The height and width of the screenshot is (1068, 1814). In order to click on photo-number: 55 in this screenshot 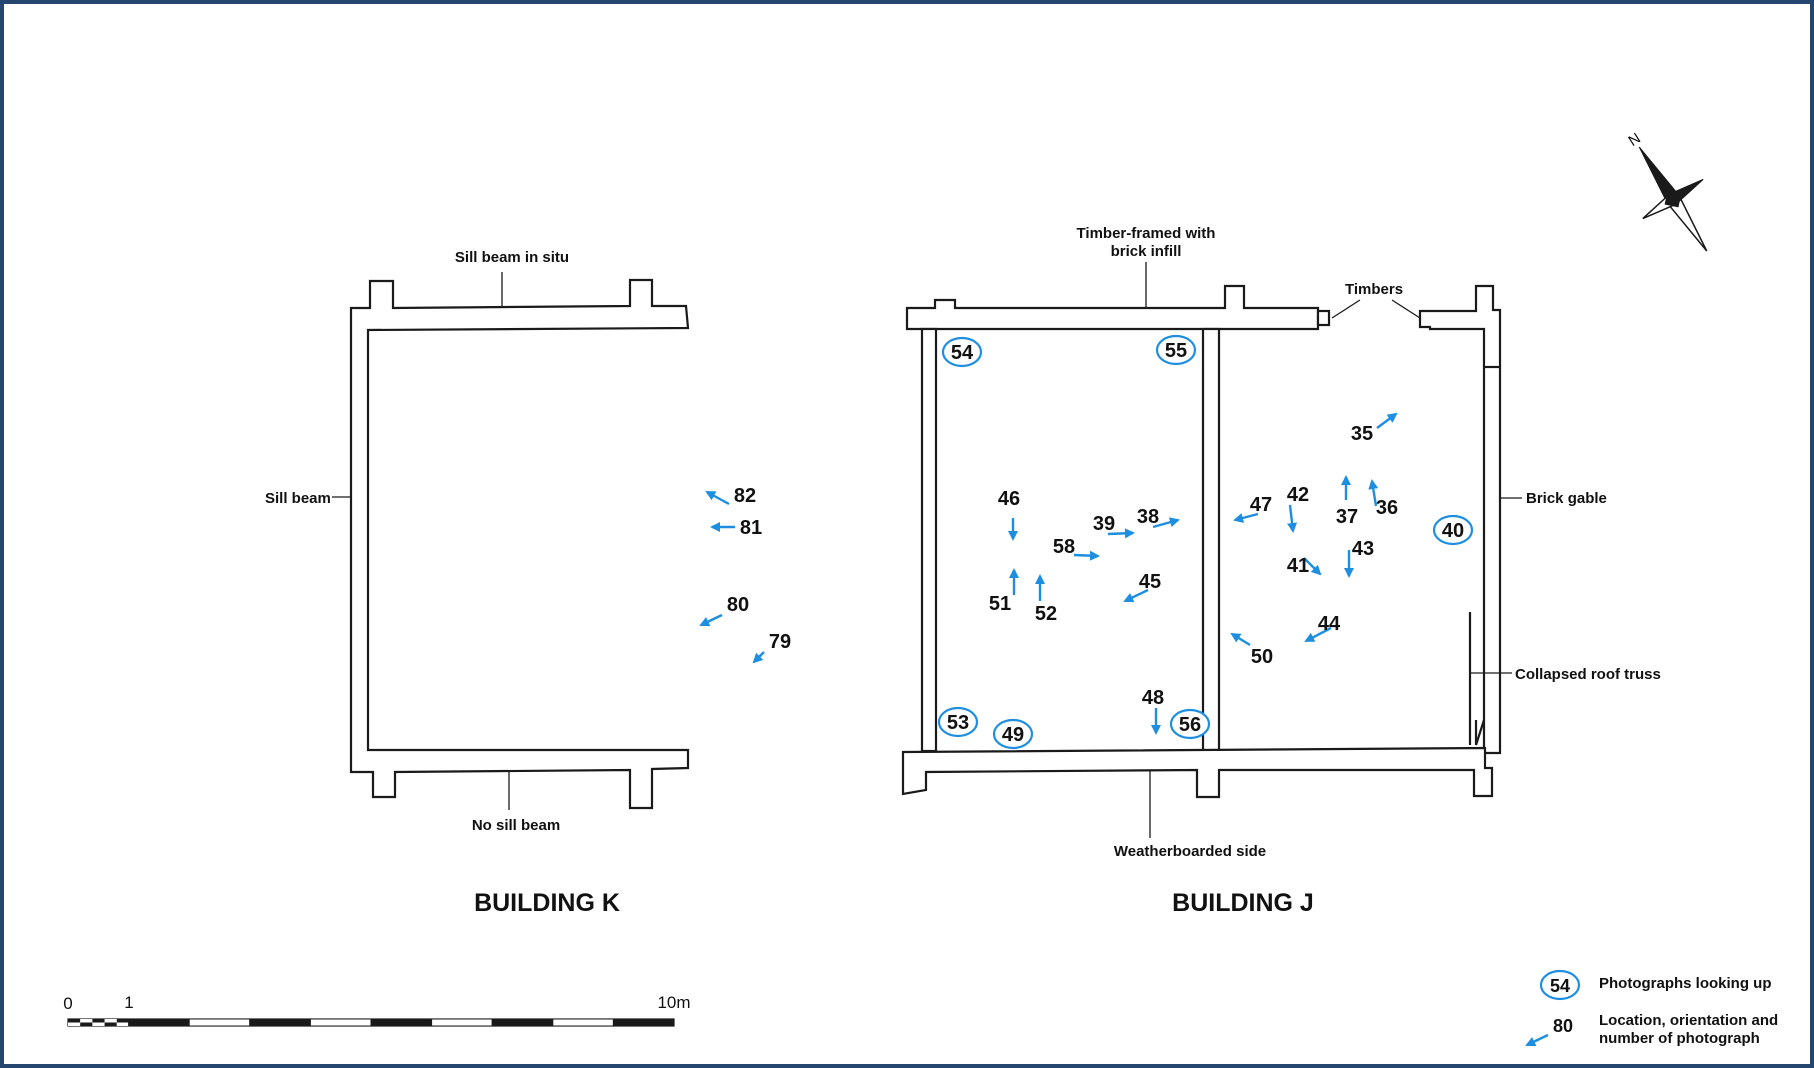, I will do `click(1176, 351)`.